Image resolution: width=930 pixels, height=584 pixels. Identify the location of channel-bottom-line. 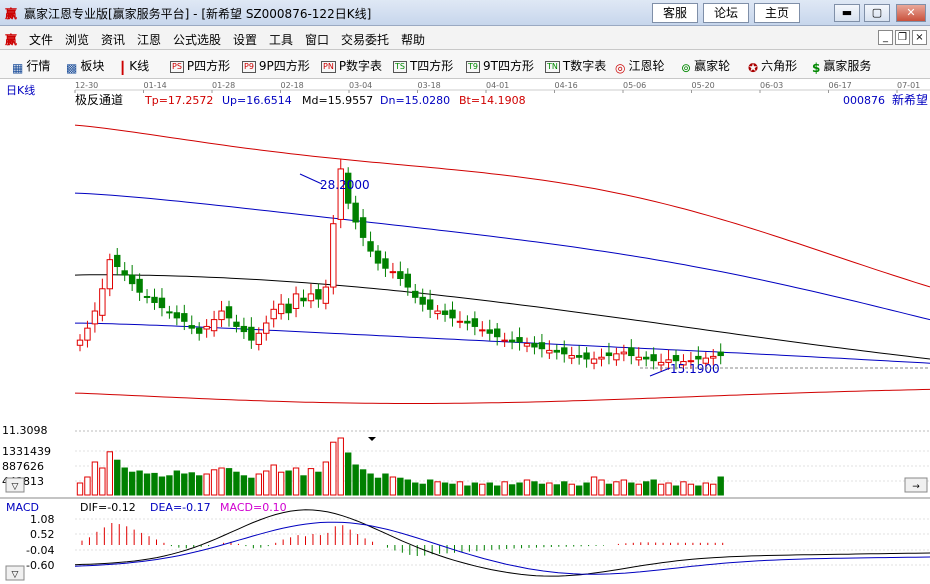
(502, 396).